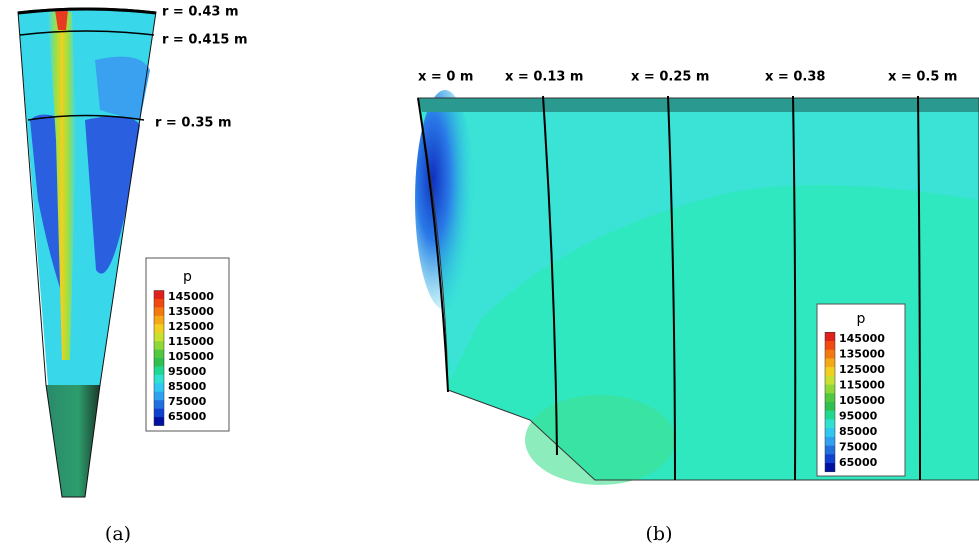 The height and width of the screenshot is (549, 979). What do you see at coordinates (670, 77) in the screenshot?
I see `annotation: x = 0.25 m` at bounding box center [670, 77].